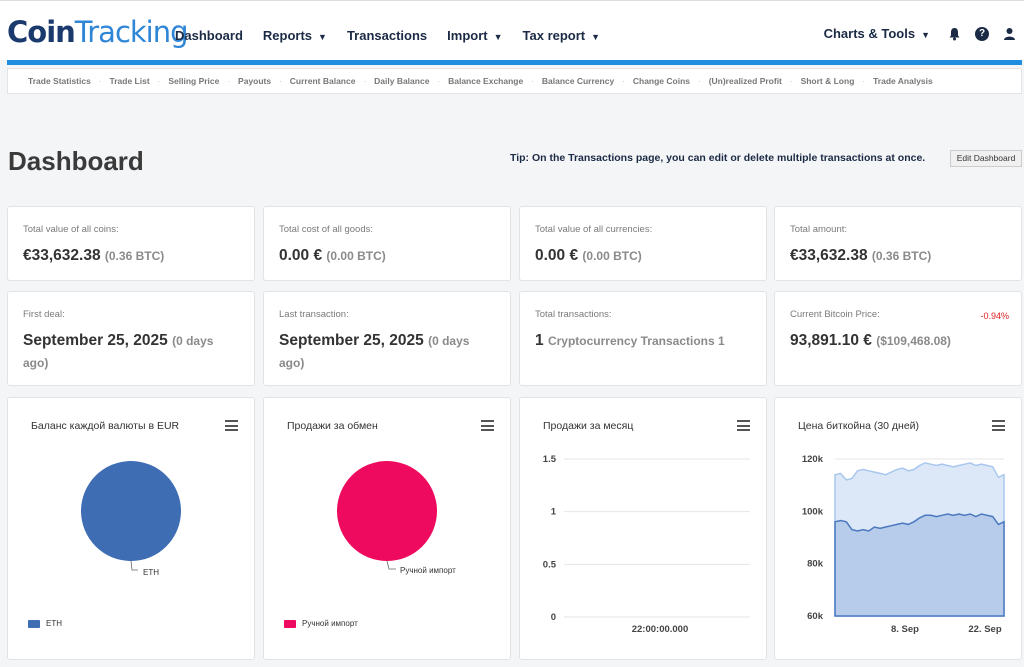 Image resolution: width=1024 pixels, height=667 pixels. What do you see at coordinates (994, 316) in the screenshot?
I see `price-change: -0.94%` at bounding box center [994, 316].